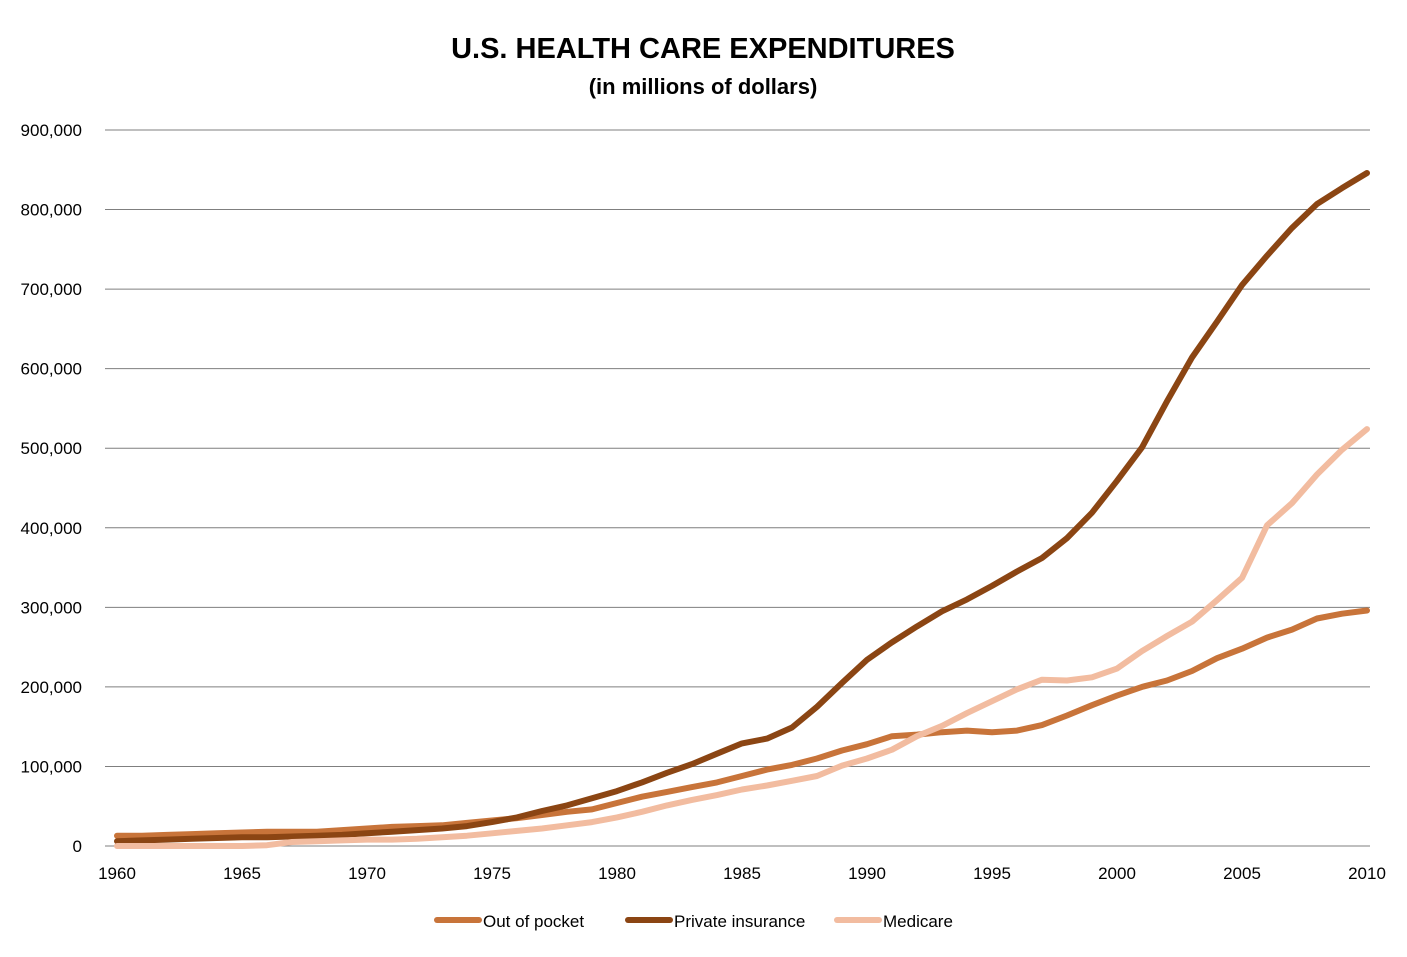 The width and height of the screenshot is (1407, 957). Describe the element at coordinates (51, 687) in the screenshot. I see `y-tick-label: 200,000` at that location.